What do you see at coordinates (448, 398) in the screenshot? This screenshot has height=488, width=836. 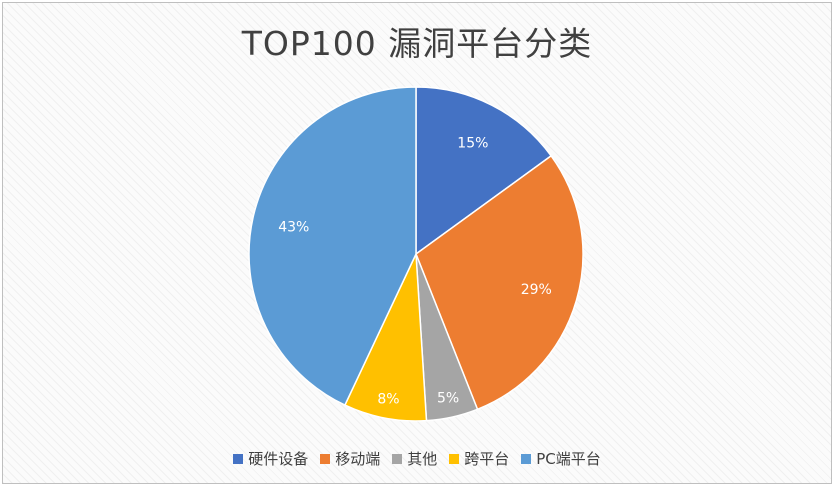 I see `slice-data-label: 5%` at bounding box center [448, 398].